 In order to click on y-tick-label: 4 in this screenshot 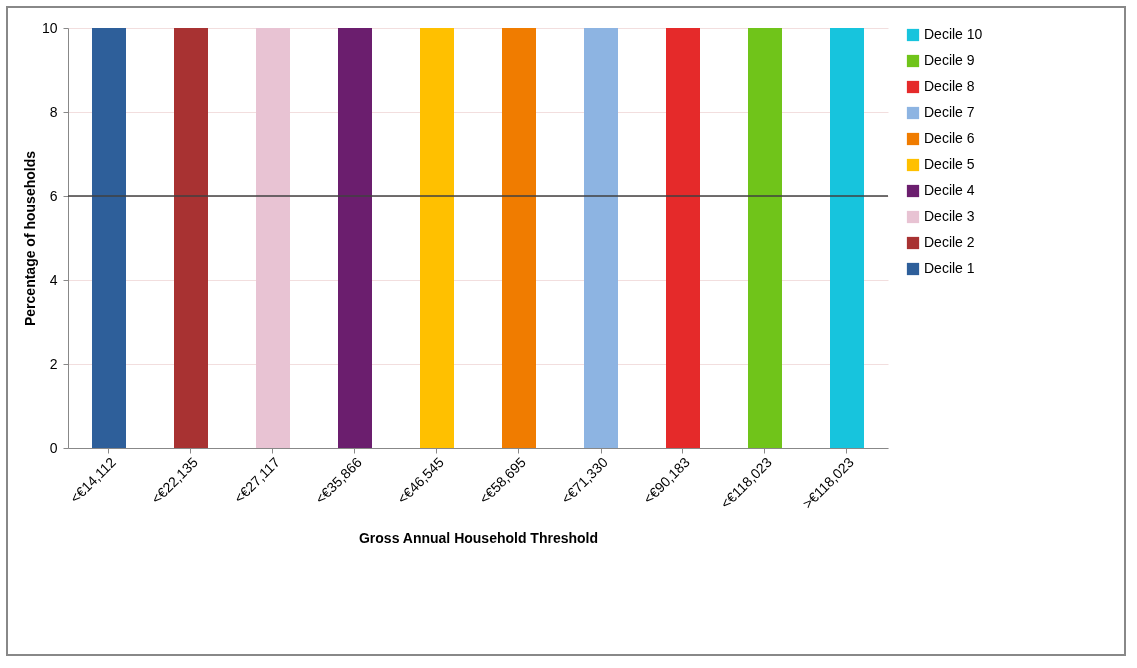, I will do `click(53, 279)`.